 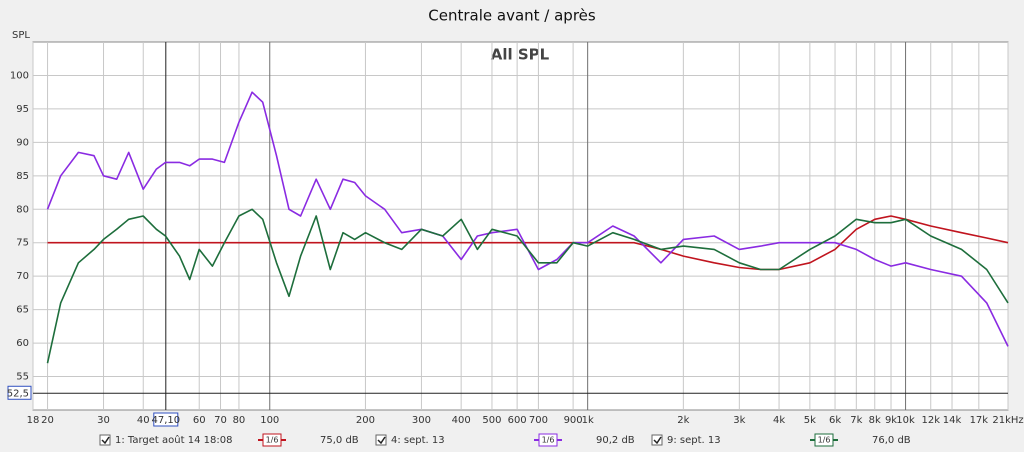 What do you see at coordinates (930, 420) in the screenshot?
I see `x-tick-label: 12k` at bounding box center [930, 420].